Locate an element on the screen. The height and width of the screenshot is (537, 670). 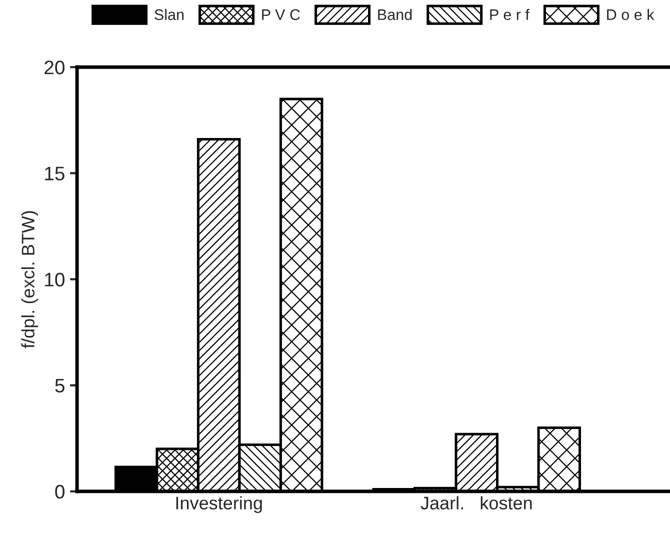
y-axis-title: f/dpl. (excl. BTW) is located at coordinates (29, 279).